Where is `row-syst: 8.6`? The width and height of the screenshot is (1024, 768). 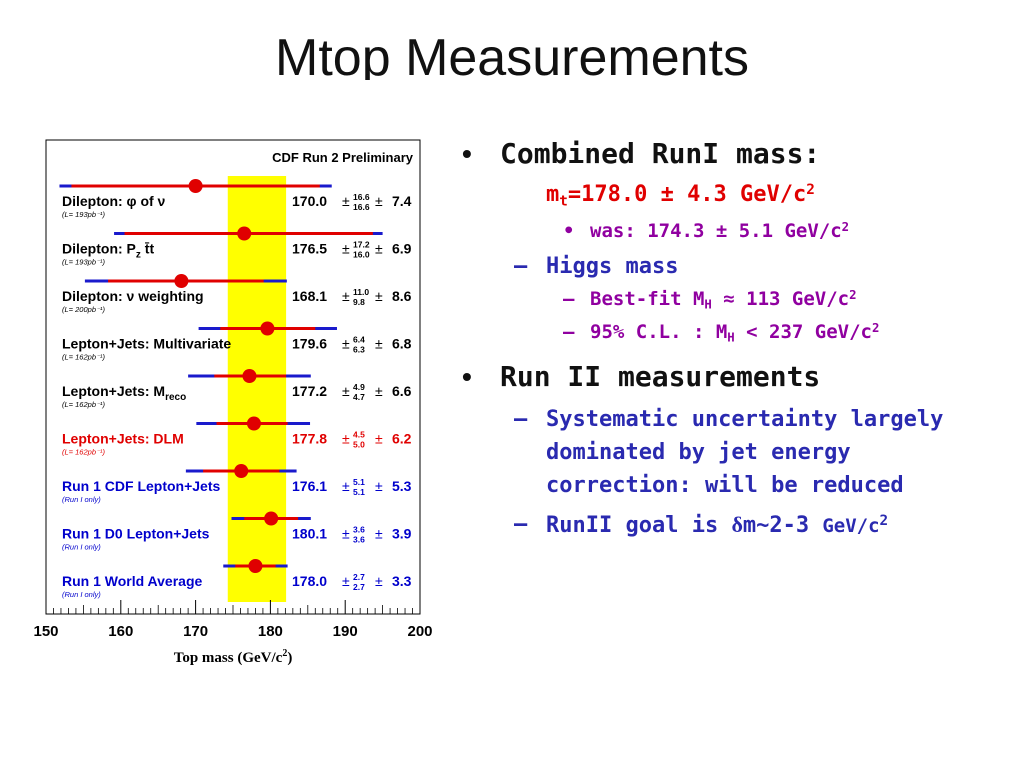 row-syst: 8.6 is located at coordinates (402, 296).